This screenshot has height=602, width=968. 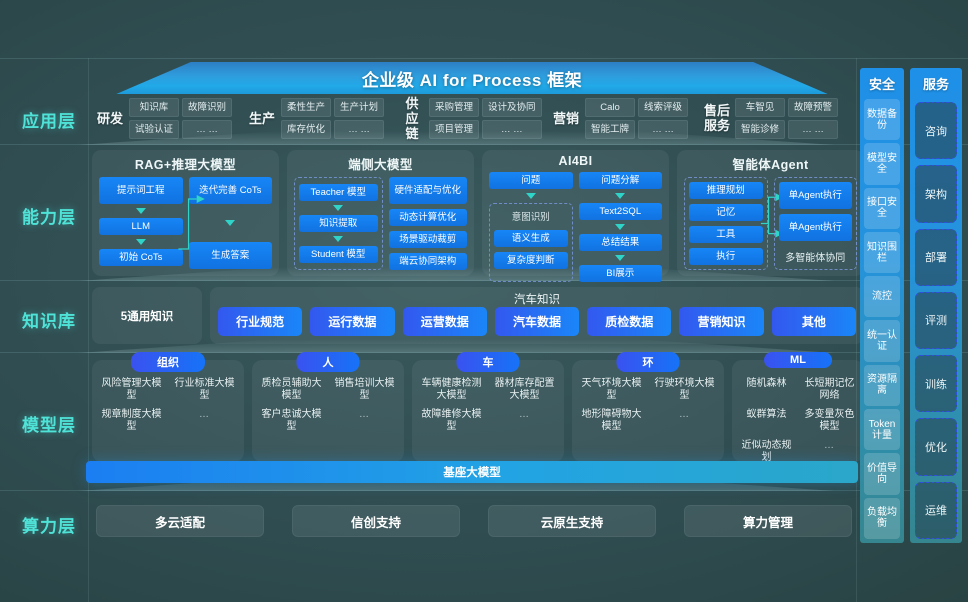 I want to click on model-item: 销售培训大模型, so click(x=364, y=389).